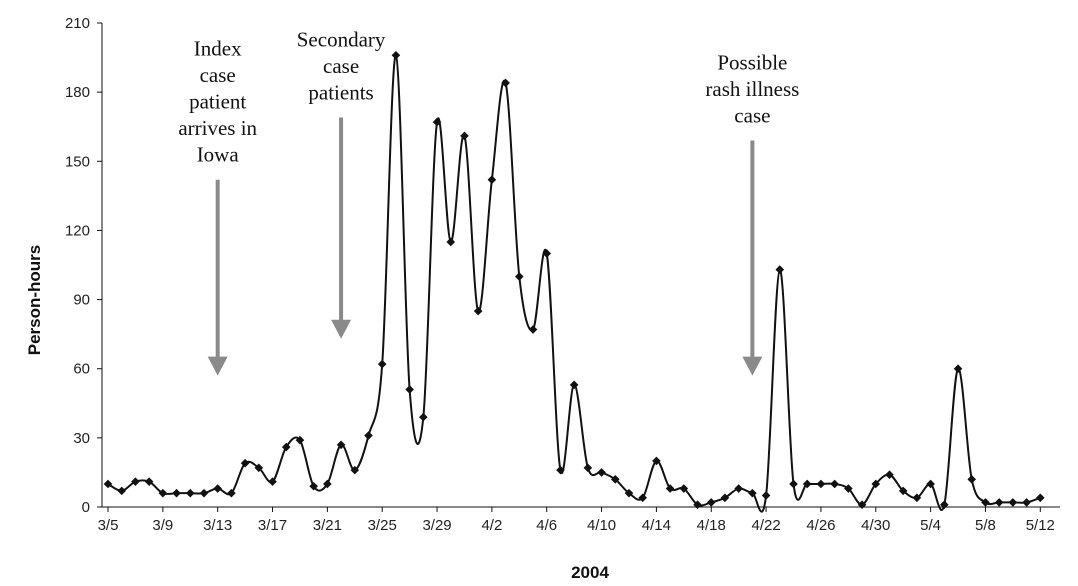  Describe the element at coordinates (752, 63) in the screenshot. I see `annotation-text: Possible` at that location.